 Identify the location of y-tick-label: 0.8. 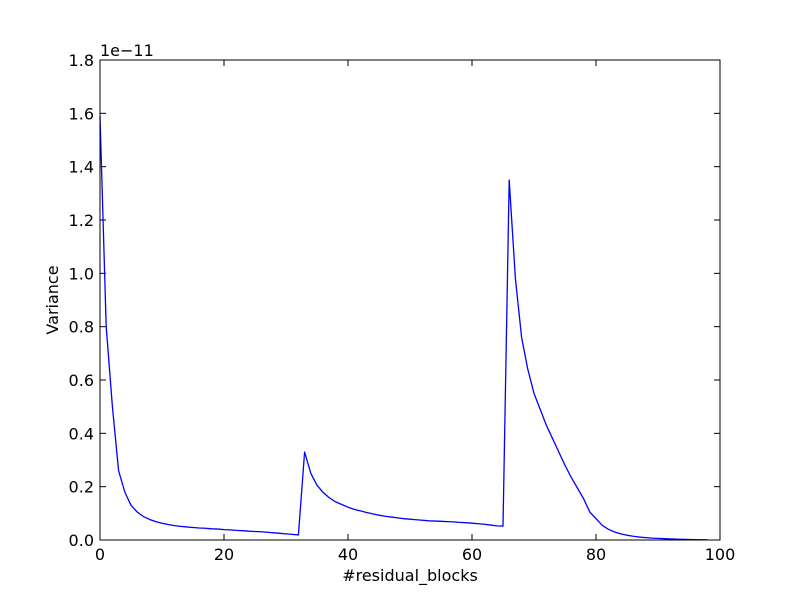
(81, 327).